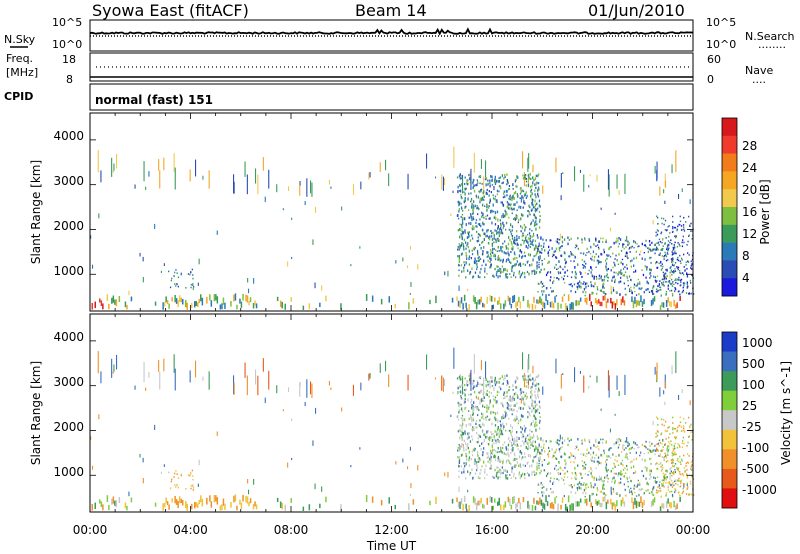 The height and width of the screenshot is (554, 800). What do you see at coordinates (68, 136) in the screenshot?
I see `power-ytick-4000: 4000` at bounding box center [68, 136].